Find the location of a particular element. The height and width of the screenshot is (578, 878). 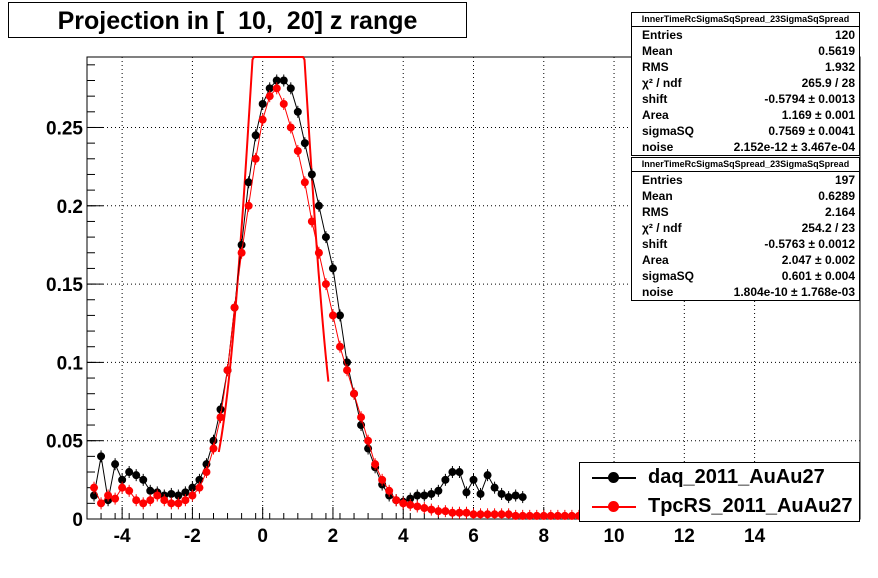

legend: daq_2011_AuAu27 TpcRS_2011_AuAu27 is located at coordinates (719, 492).